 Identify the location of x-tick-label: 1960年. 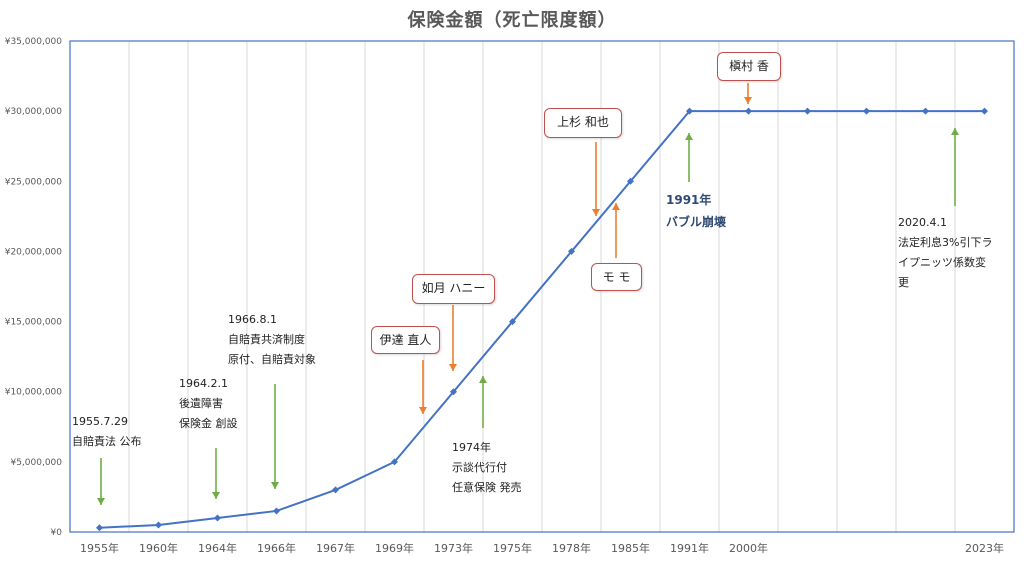
(158, 548).